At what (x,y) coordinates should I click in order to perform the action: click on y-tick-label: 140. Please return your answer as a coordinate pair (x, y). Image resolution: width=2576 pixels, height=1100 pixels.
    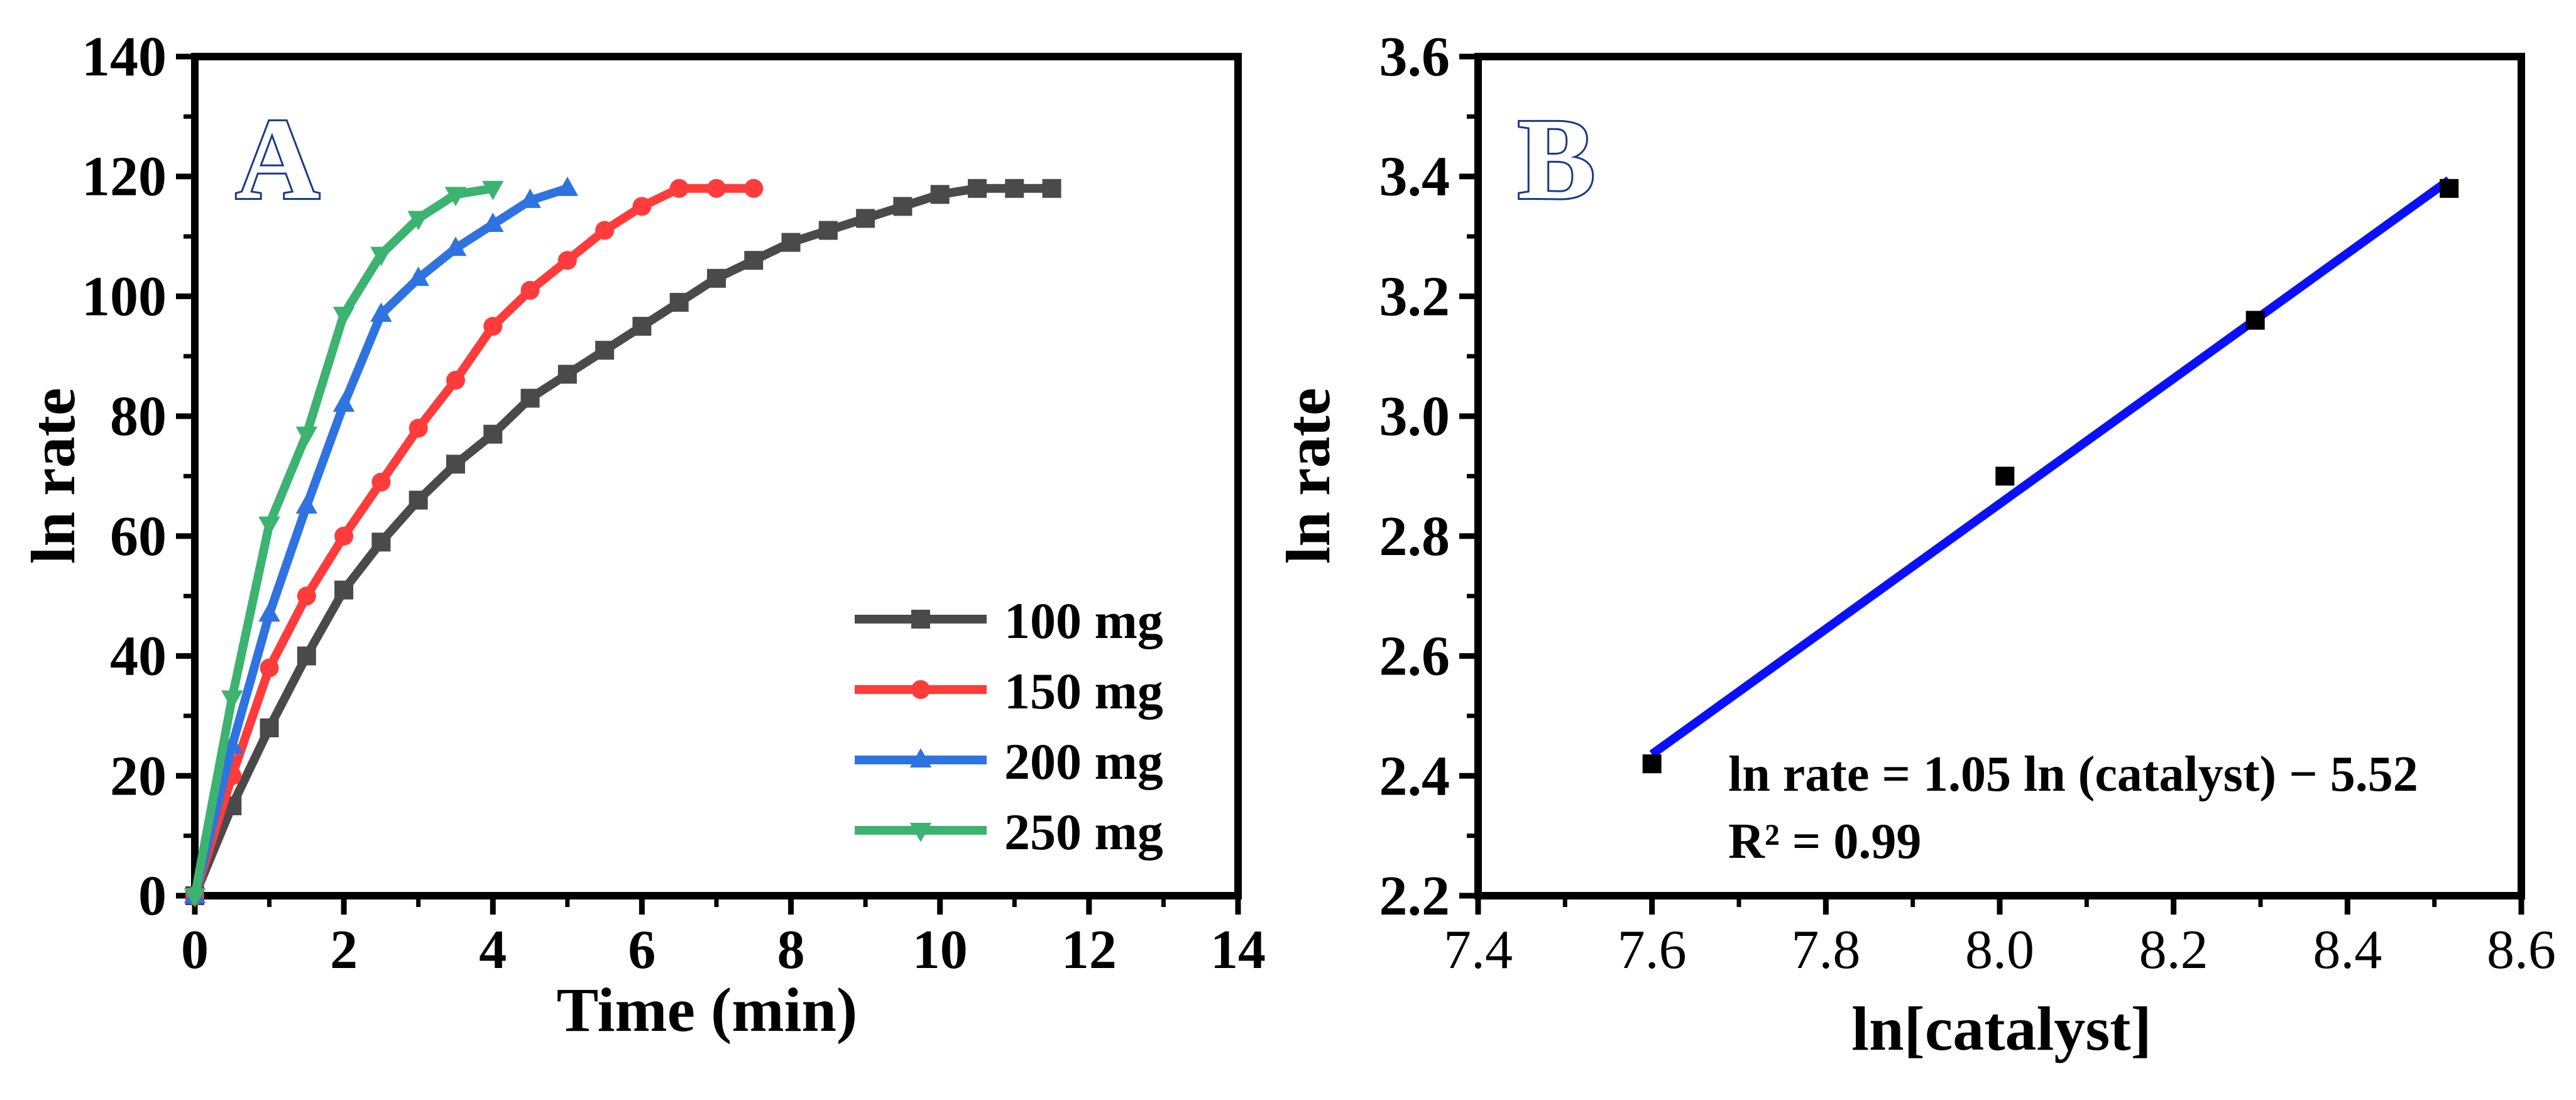
    Looking at the image, I should click on (124, 57).